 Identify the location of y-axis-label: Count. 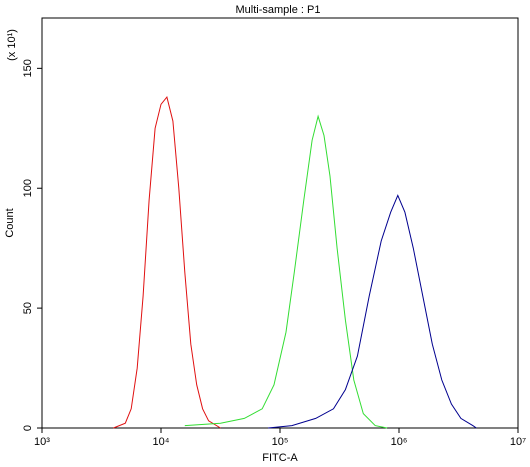
(10, 222).